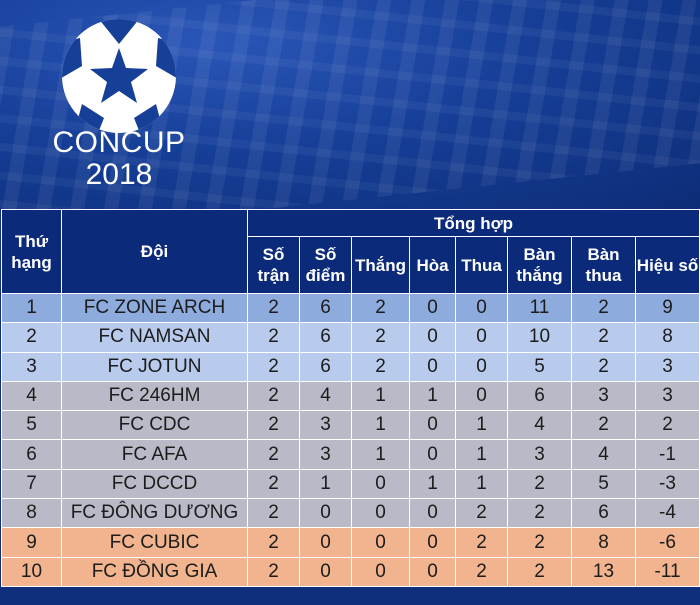 The height and width of the screenshot is (605, 700). I want to click on cell-goals-against: 4, so click(603, 454).